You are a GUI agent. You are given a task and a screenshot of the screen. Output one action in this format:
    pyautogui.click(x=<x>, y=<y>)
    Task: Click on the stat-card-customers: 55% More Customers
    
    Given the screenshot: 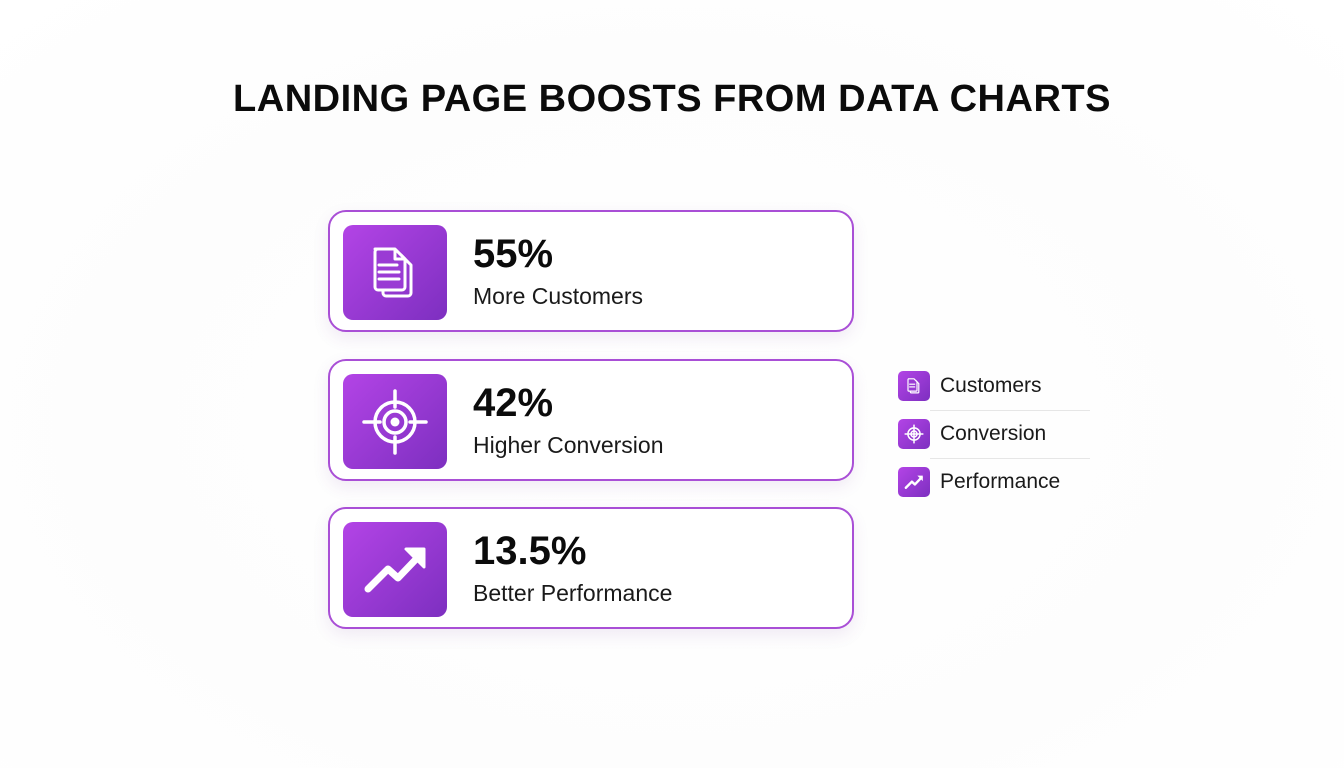 What is the action you would take?
    pyautogui.click(x=591, y=271)
    